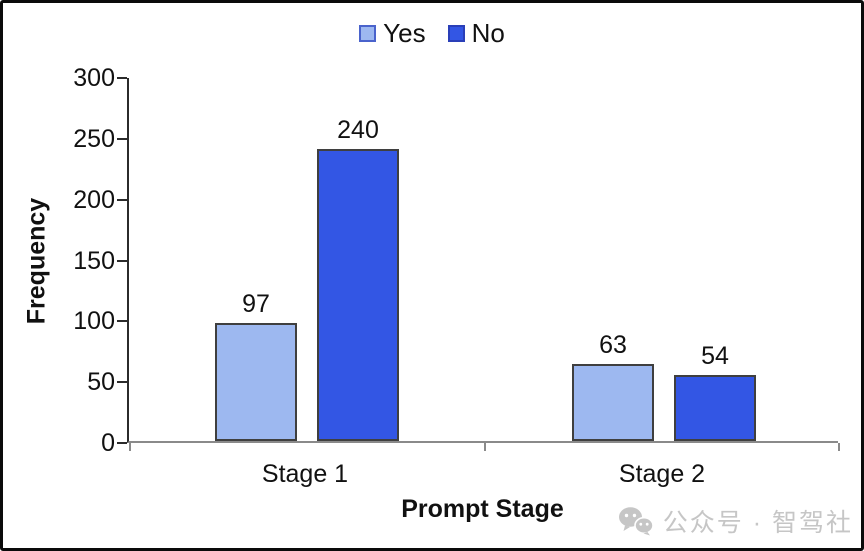  Describe the element at coordinates (305, 474) in the screenshot. I see `x-category-label-stage1: Stage 1` at that location.